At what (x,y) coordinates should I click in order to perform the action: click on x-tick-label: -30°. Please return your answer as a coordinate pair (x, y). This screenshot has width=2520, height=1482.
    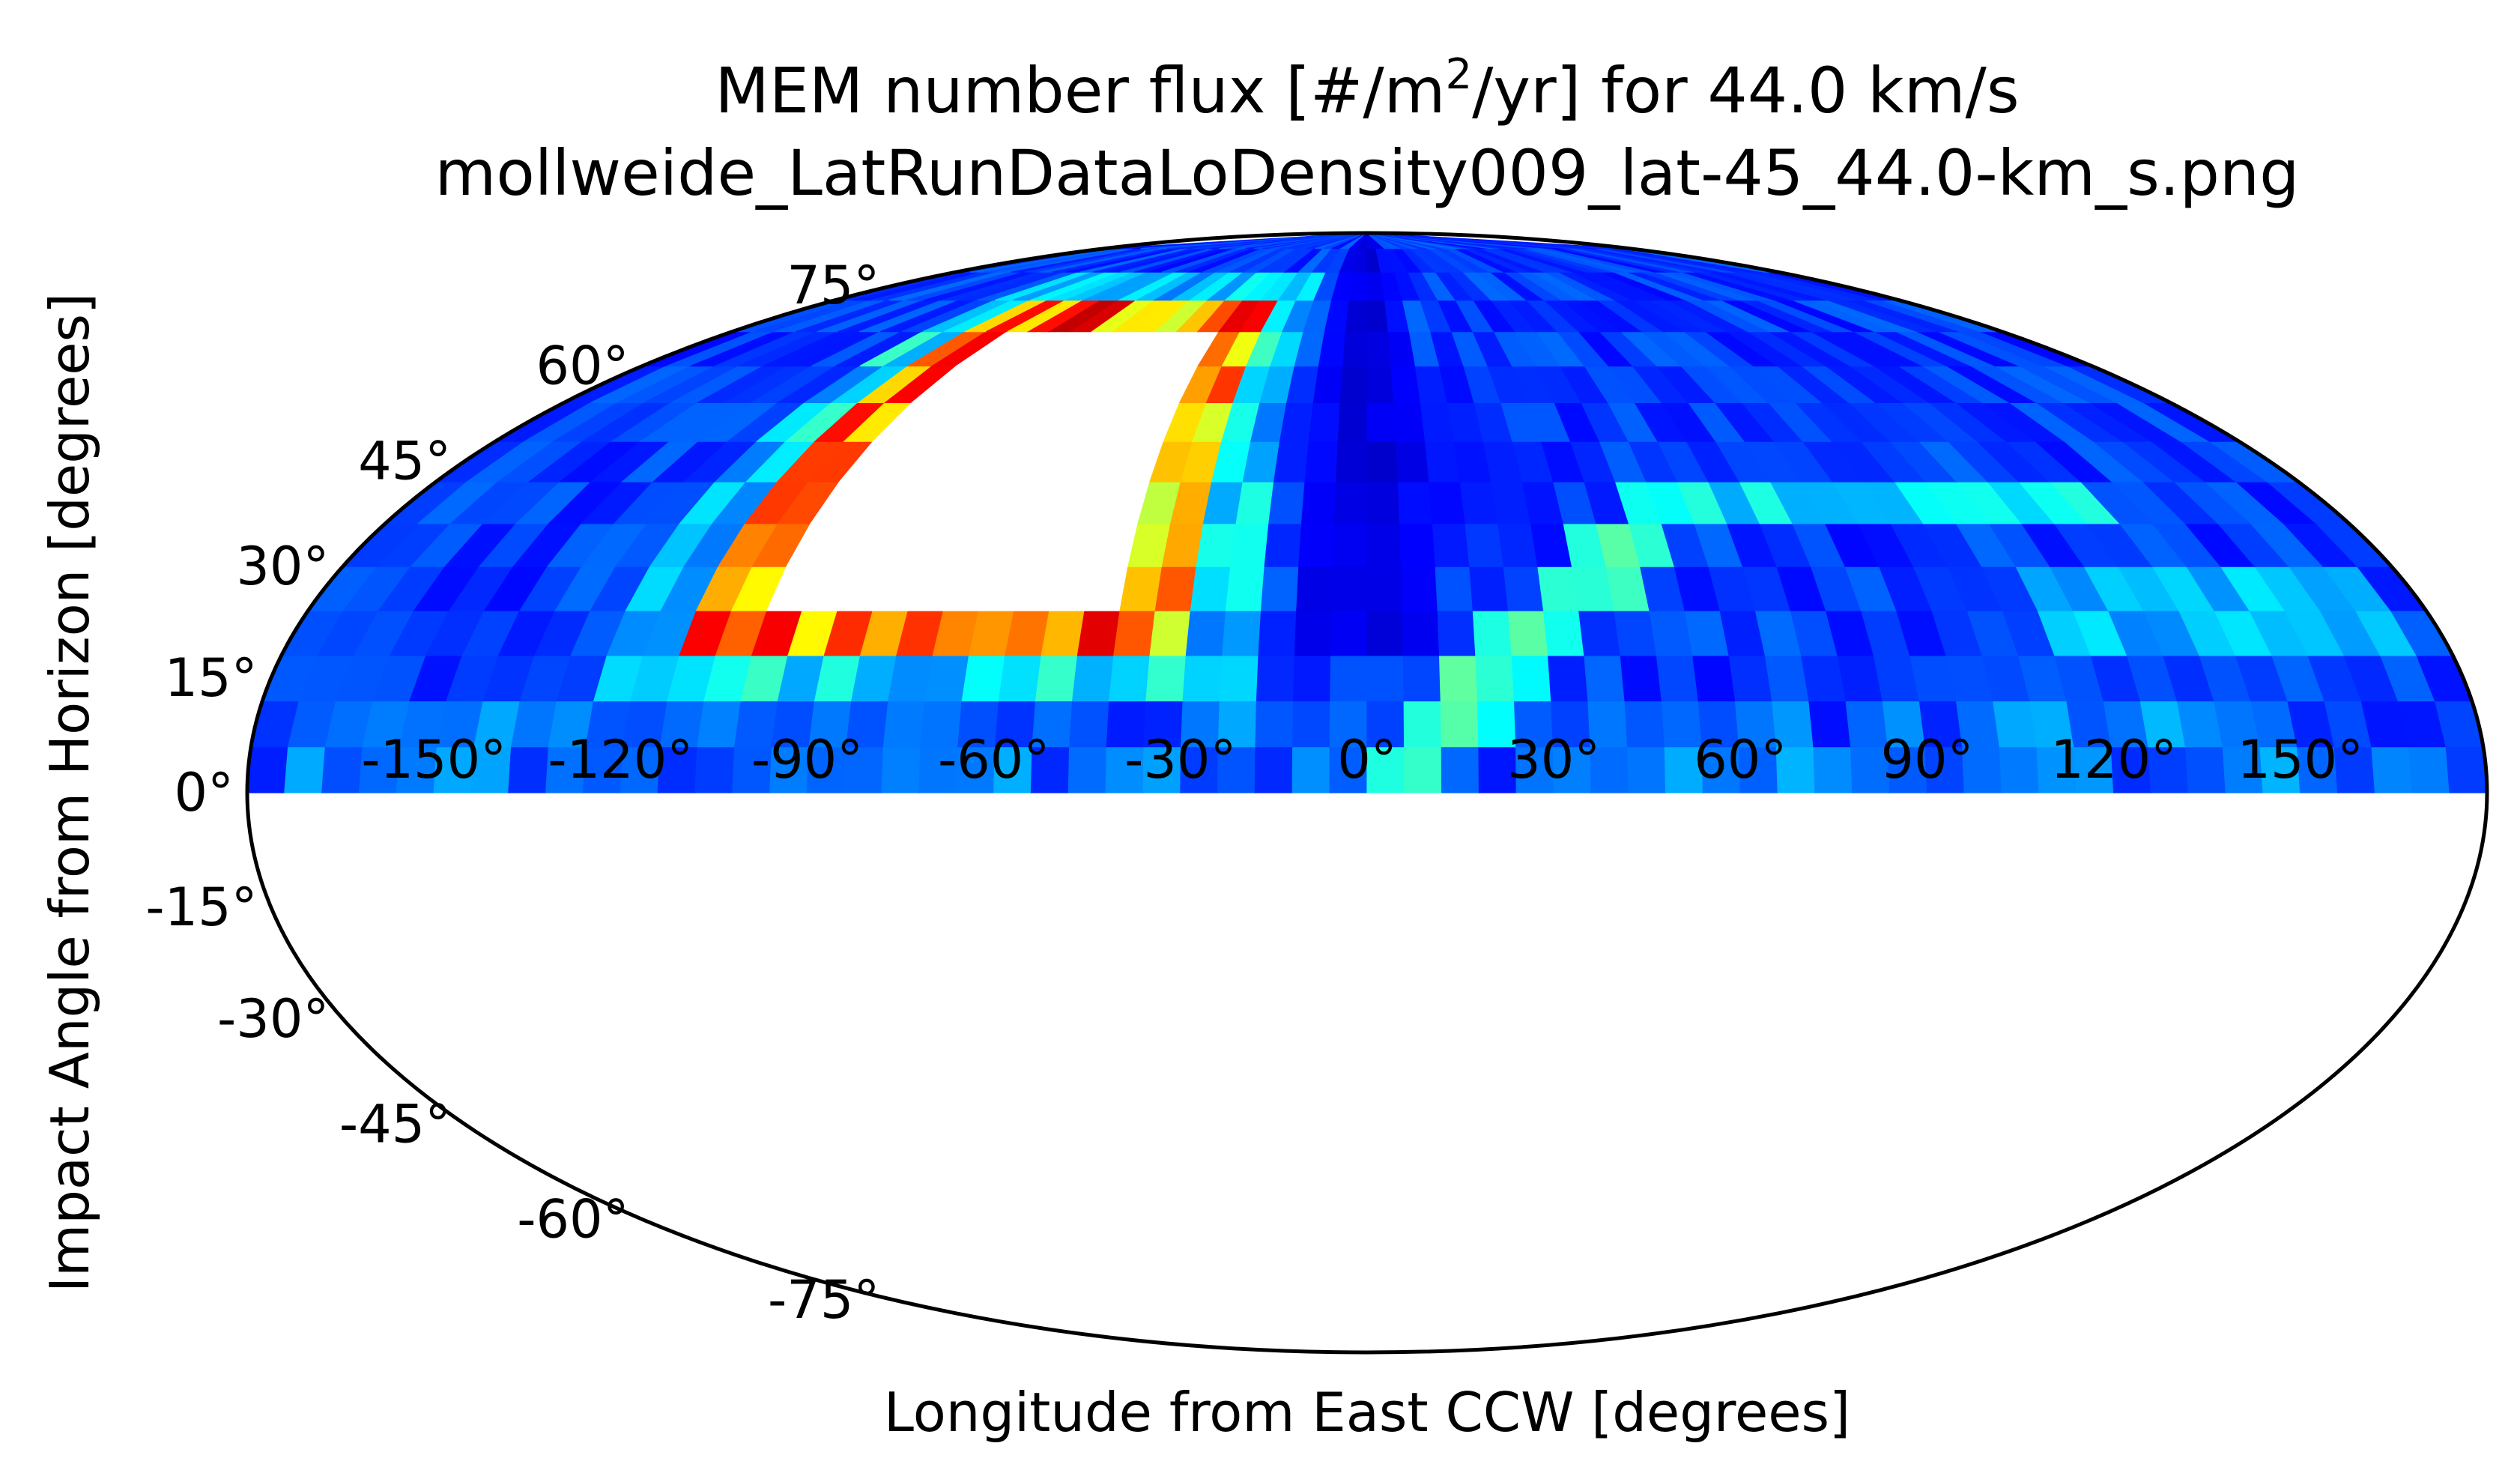
    Looking at the image, I should click on (1180, 760).